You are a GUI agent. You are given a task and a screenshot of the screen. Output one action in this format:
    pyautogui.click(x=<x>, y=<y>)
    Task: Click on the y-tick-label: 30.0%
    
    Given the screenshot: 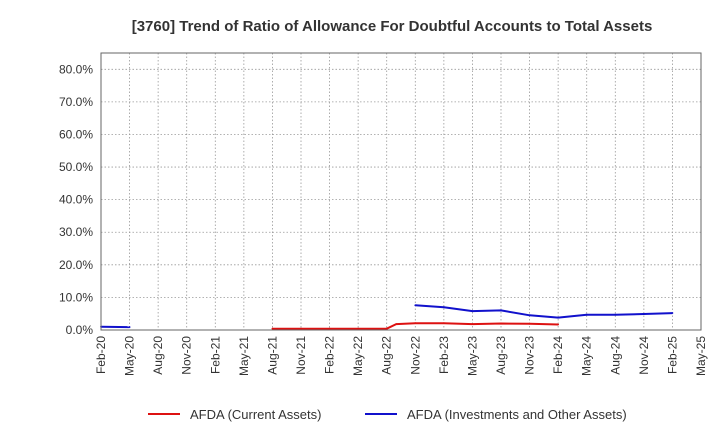 What is the action you would take?
    pyautogui.click(x=76, y=232)
    